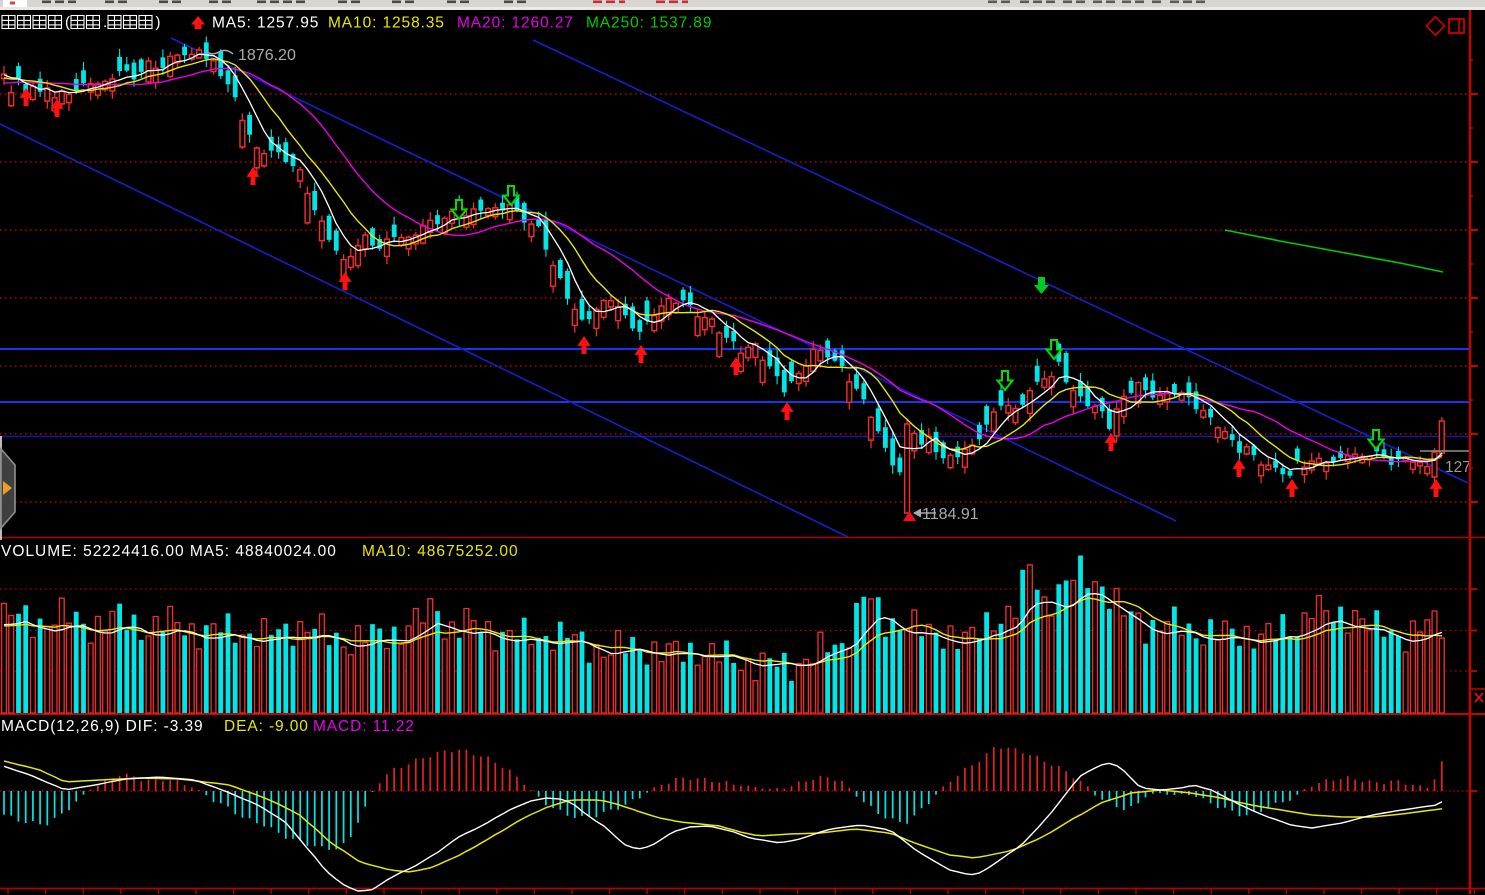 The image size is (1485, 895). I want to click on svg-text: MA5: 1257.95, so click(265, 23).